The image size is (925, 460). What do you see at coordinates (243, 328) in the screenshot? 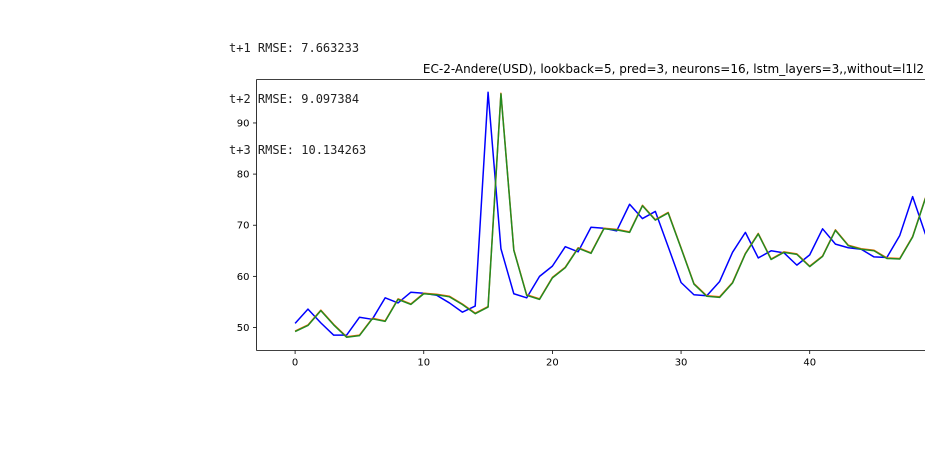
I see `y-tick-label: 50` at bounding box center [243, 328].